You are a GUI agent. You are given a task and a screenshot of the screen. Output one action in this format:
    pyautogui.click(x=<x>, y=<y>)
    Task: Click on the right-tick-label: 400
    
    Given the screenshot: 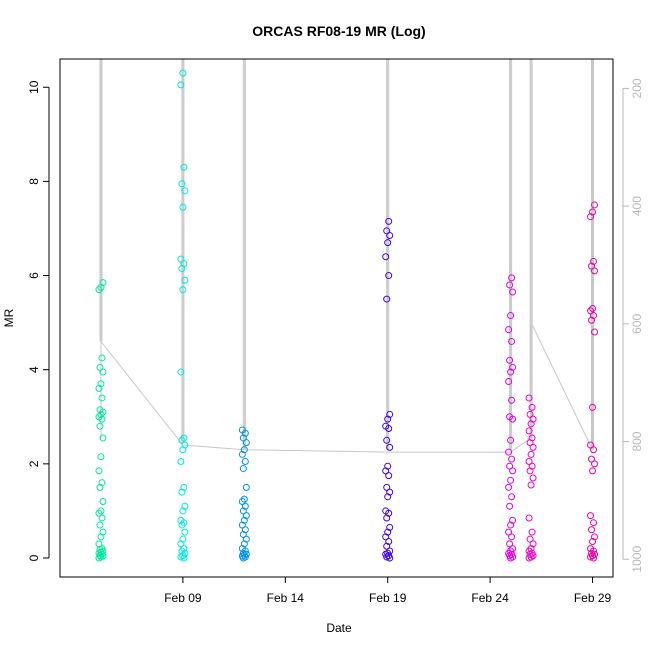 What is the action you would take?
    pyautogui.click(x=637, y=206)
    